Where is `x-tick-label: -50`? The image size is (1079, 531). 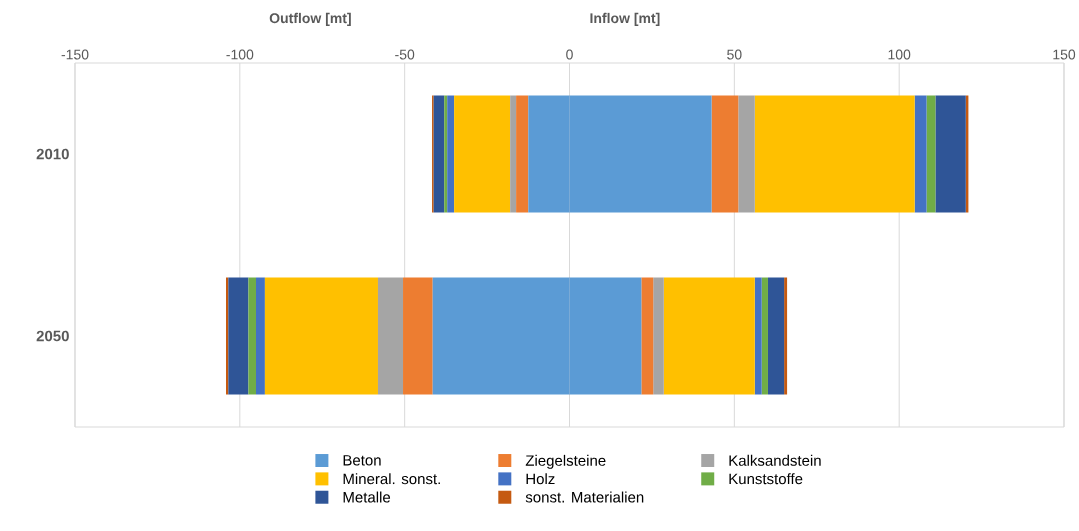
x-tick-label: -50 is located at coordinates (405, 54).